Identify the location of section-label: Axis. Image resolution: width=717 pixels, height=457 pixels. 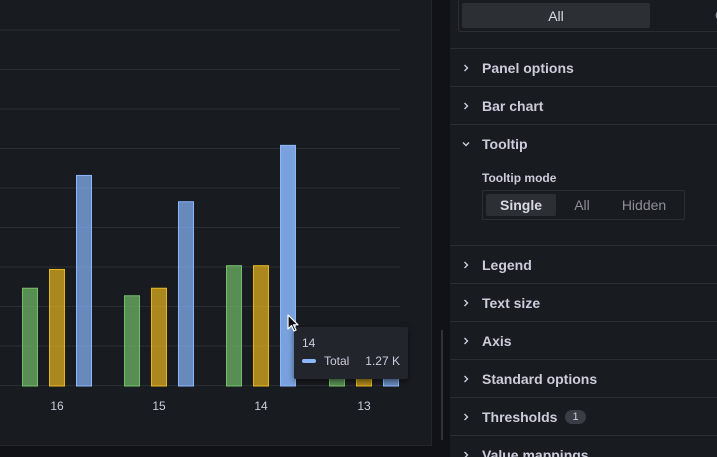
(497, 340).